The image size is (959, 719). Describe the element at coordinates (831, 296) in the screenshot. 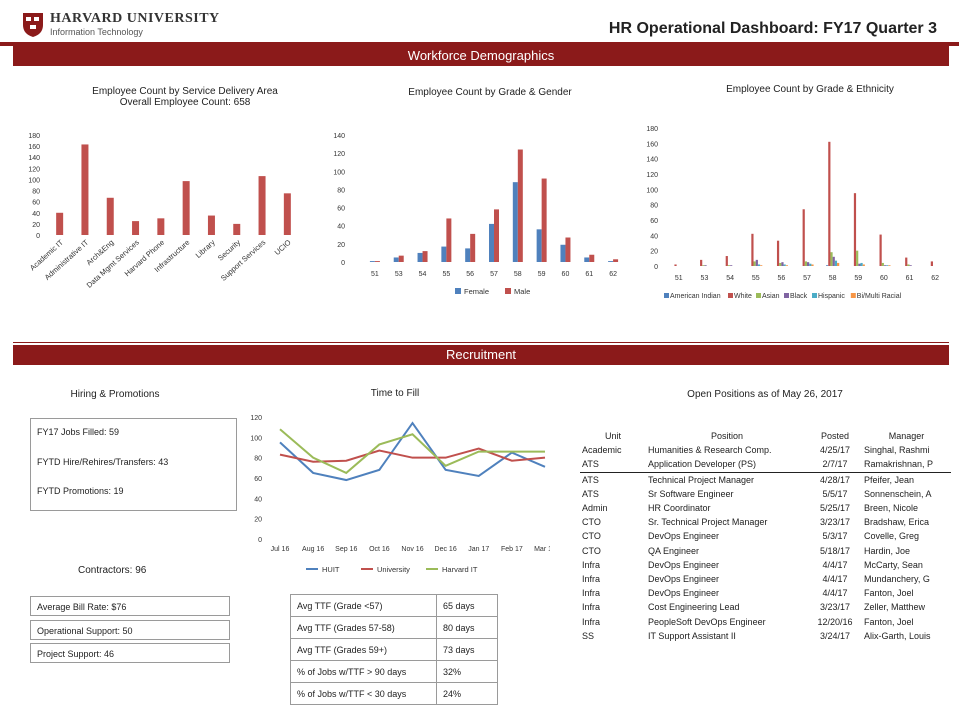

I see `legend-label: Hispanic` at that location.